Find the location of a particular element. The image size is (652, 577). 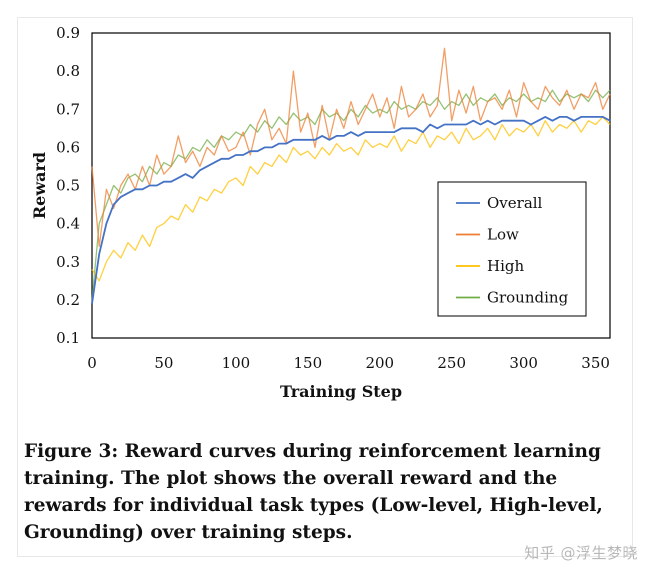

legend: Overall Low High Grounding is located at coordinates (512, 249).